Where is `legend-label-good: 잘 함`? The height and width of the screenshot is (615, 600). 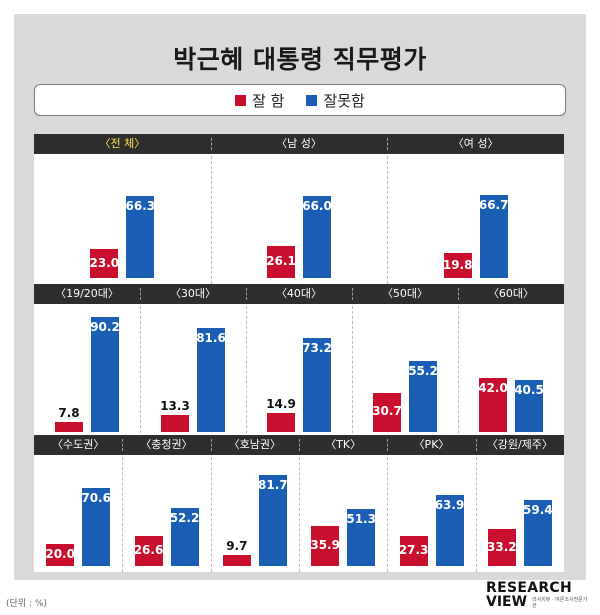 legend-label-good: 잘 함 is located at coordinates (268, 100).